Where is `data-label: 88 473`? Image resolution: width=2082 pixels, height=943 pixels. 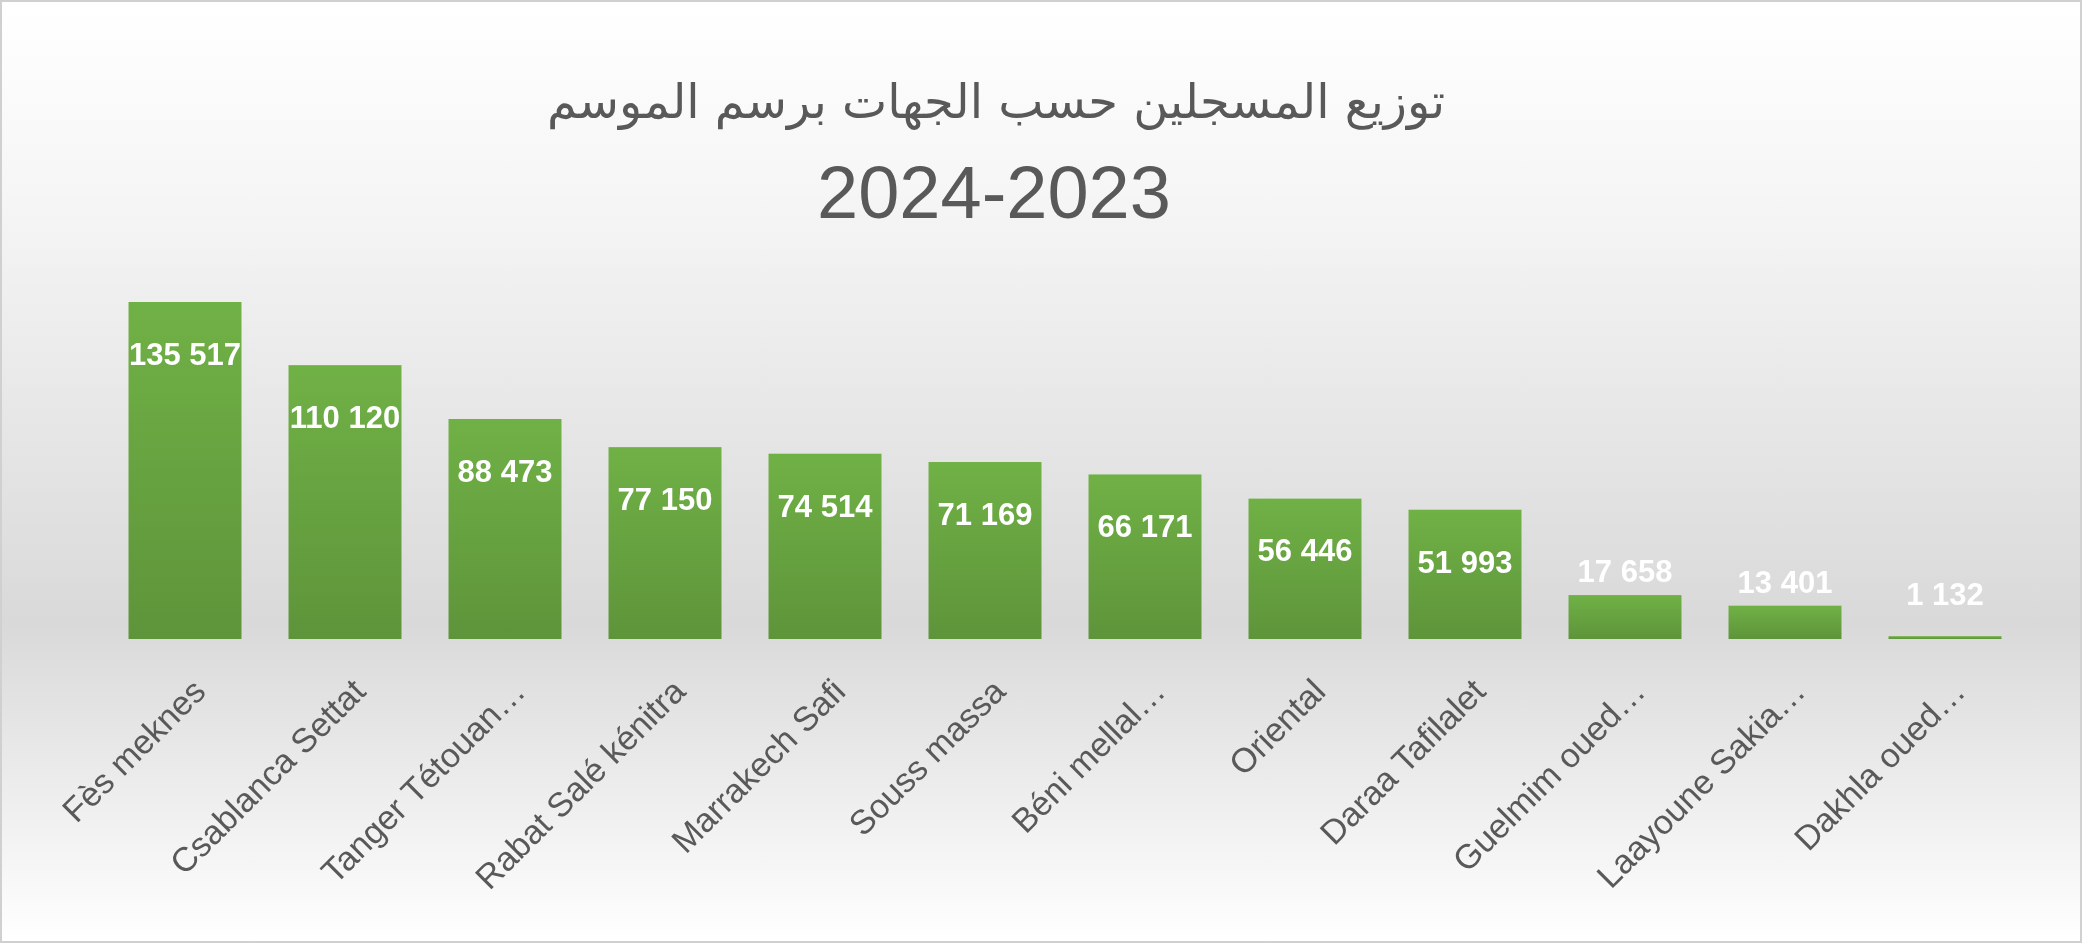 data-label: 88 473 is located at coordinates (505, 471).